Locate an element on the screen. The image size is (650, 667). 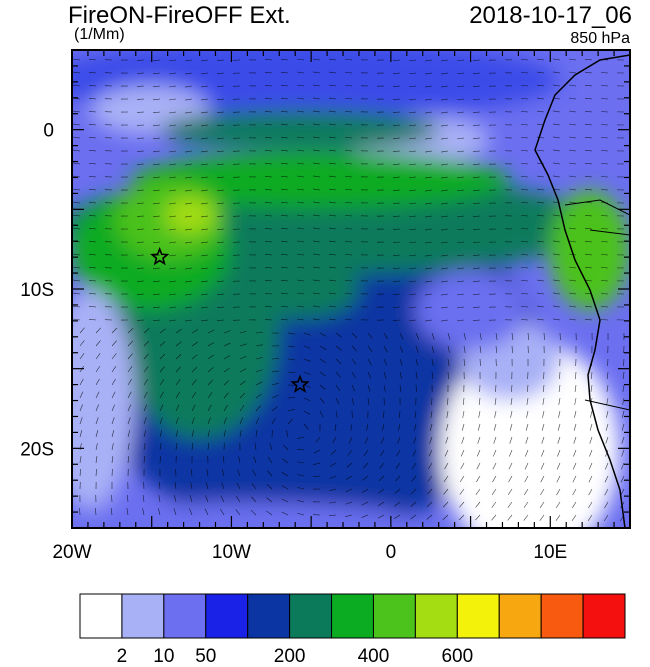
country-borders is located at coordinates (597, 305).